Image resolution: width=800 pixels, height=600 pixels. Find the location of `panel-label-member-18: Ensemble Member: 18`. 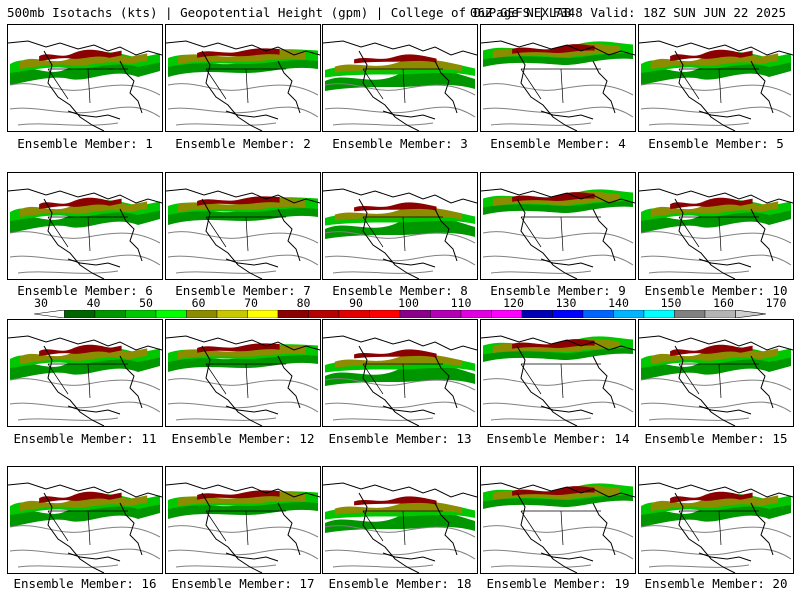

panel-label-member-18: Ensemble Member: 18 is located at coordinates (400, 583).